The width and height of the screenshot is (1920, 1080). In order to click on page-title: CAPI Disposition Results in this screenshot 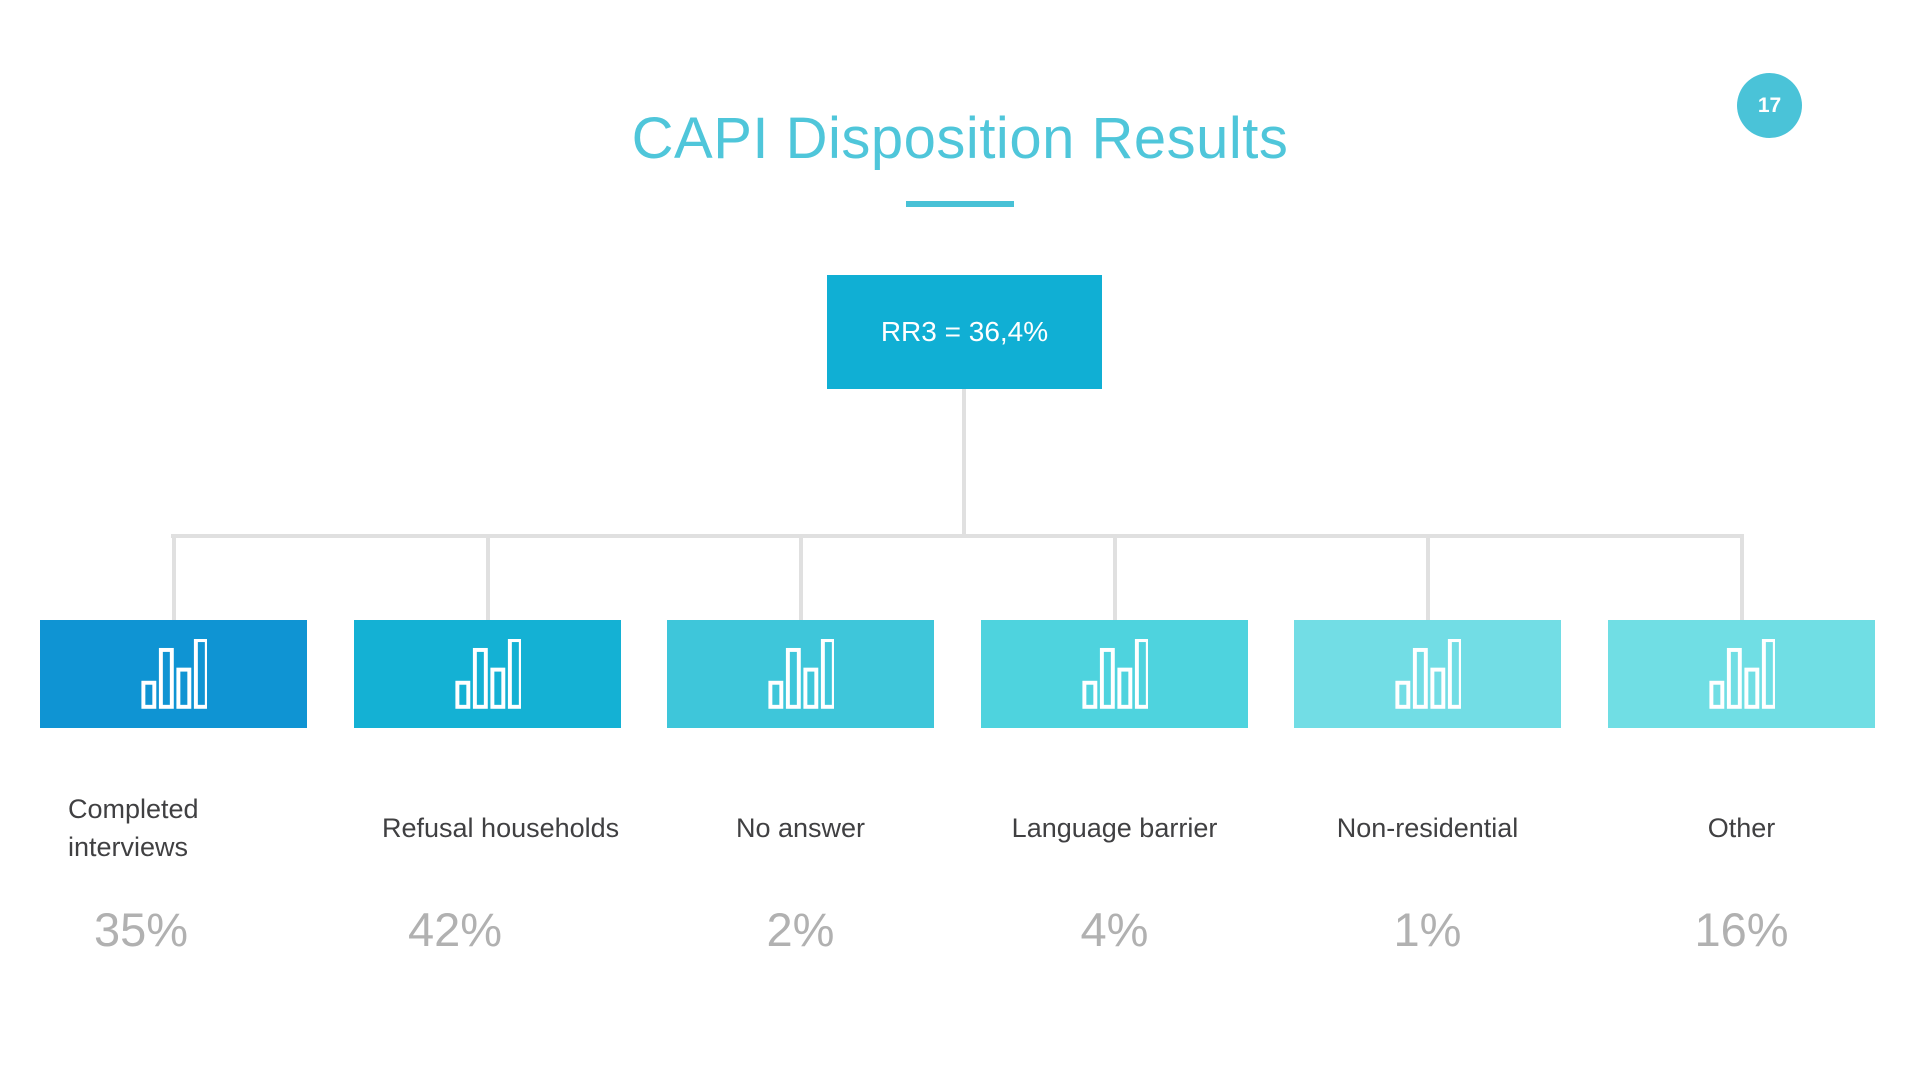, I will do `click(960, 138)`.